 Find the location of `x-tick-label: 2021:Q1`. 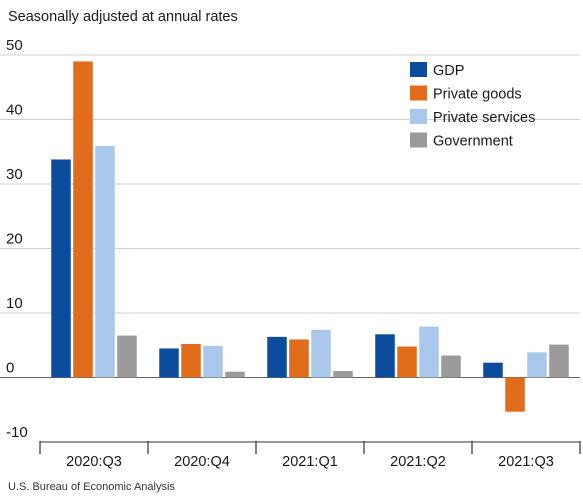

x-tick-label: 2021:Q1 is located at coordinates (310, 462).